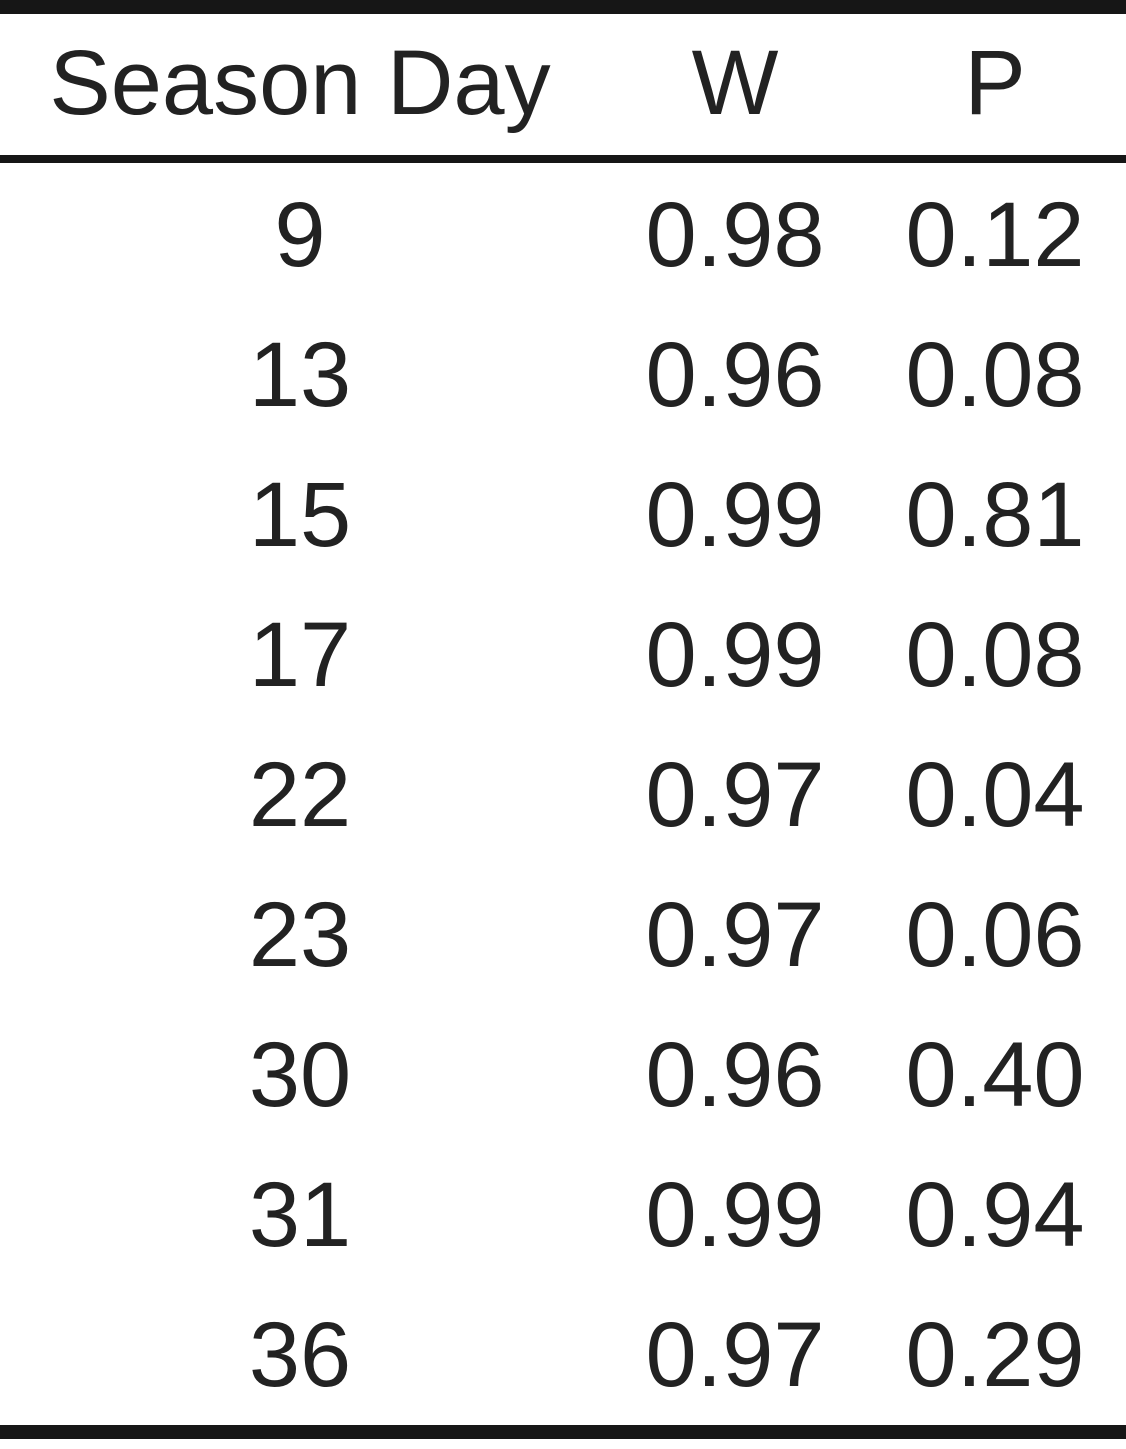 This screenshot has width=1126, height=1449. Describe the element at coordinates (563, 1379) in the screenshot. I see `table-row: 36 0.97 0.29` at that location.